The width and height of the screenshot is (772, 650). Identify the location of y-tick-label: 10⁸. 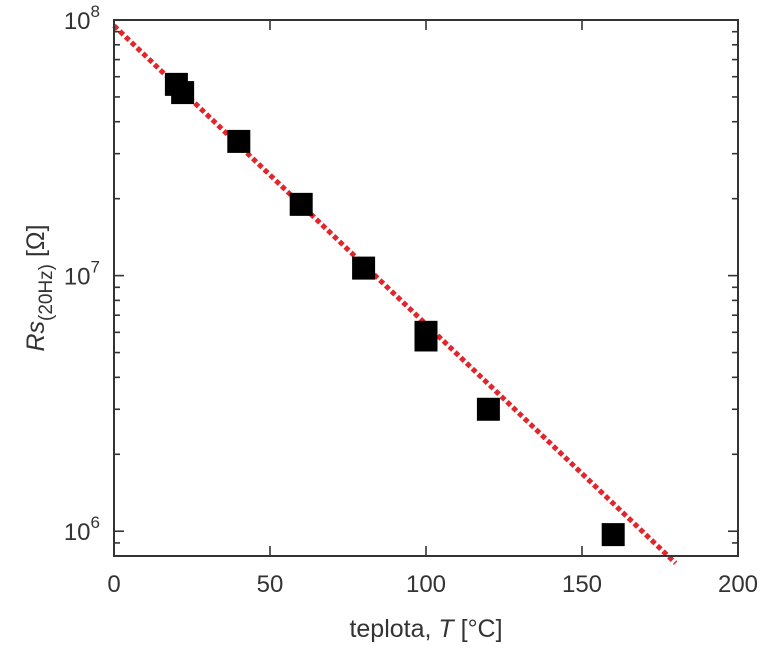
(82, 18).